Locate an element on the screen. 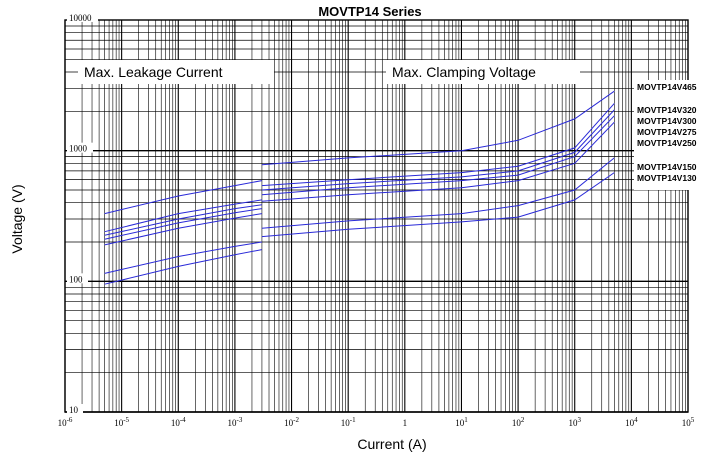  series-line-movtp14v250-leakage is located at coordinates (183, 229).